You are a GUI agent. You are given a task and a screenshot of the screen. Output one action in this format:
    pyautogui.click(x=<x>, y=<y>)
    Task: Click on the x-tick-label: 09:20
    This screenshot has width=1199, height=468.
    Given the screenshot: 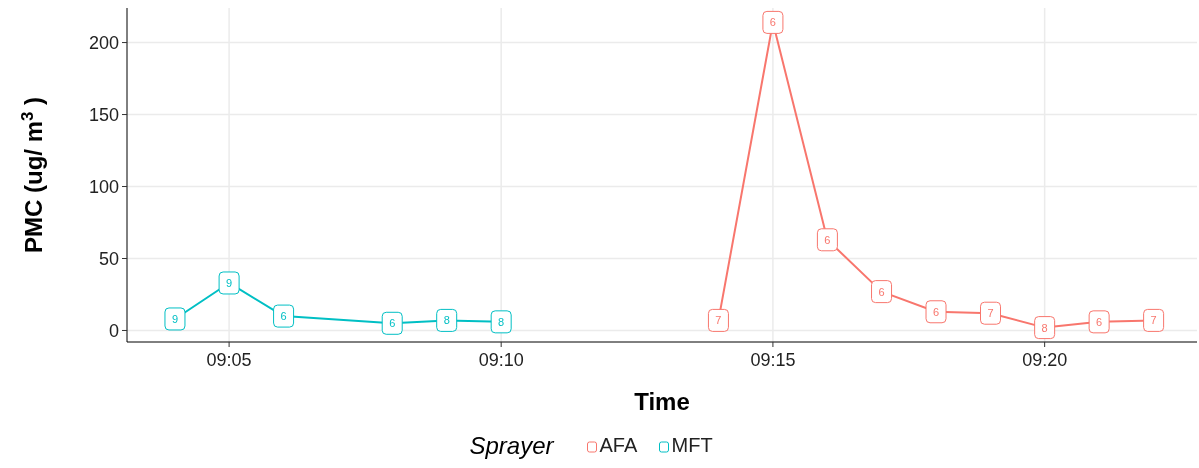 What is the action you would take?
    pyautogui.click(x=1045, y=360)
    